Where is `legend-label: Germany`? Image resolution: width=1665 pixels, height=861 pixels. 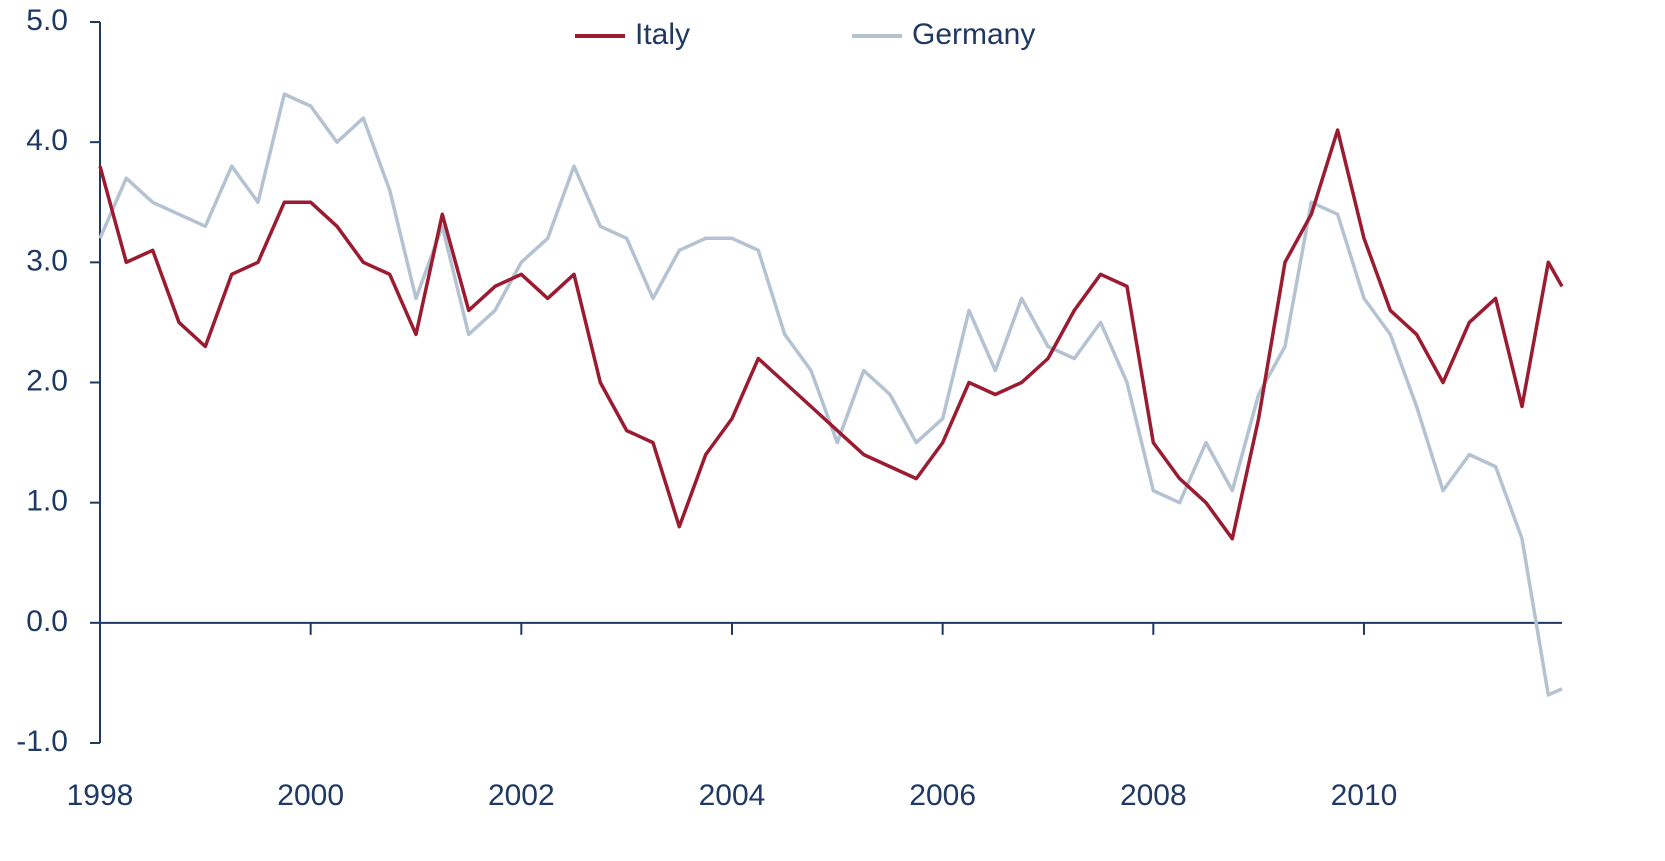 legend-label: Germany is located at coordinates (973, 34).